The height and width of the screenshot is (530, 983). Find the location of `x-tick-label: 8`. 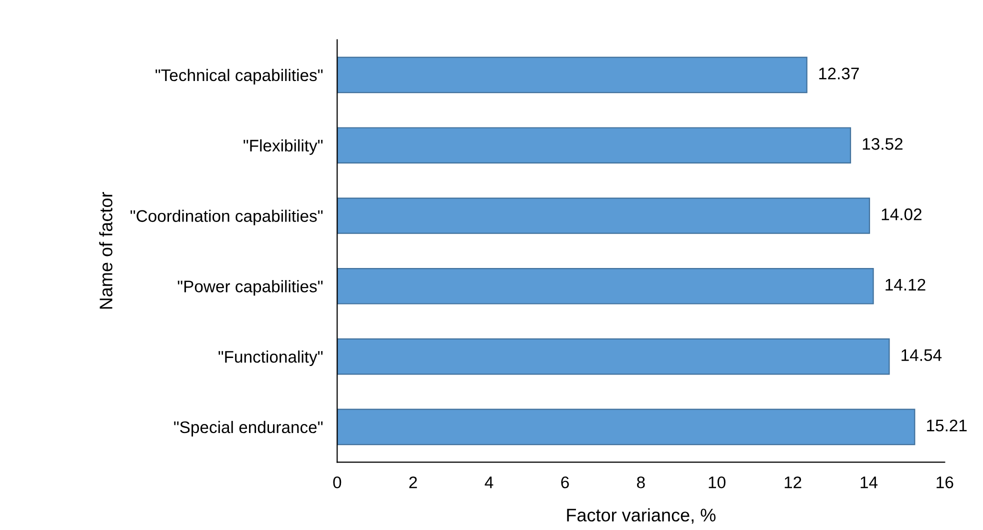

x-tick-label: 8 is located at coordinates (641, 482).